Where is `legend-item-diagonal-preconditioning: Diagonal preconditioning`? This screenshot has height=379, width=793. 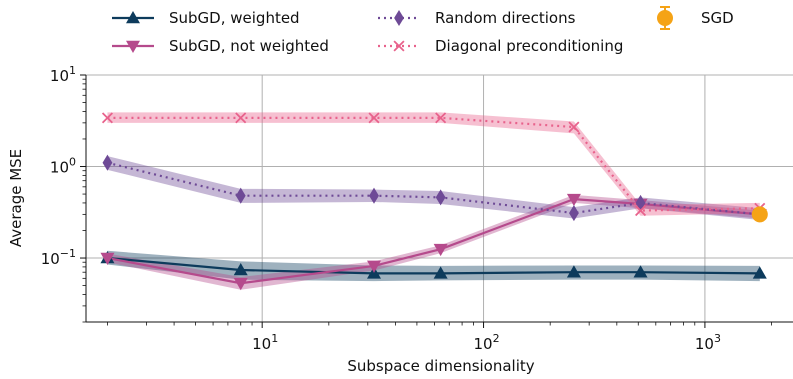
legend-item-diagonal-preconditioning: Diagonal preconditioning is located at coordinates (500, 46).